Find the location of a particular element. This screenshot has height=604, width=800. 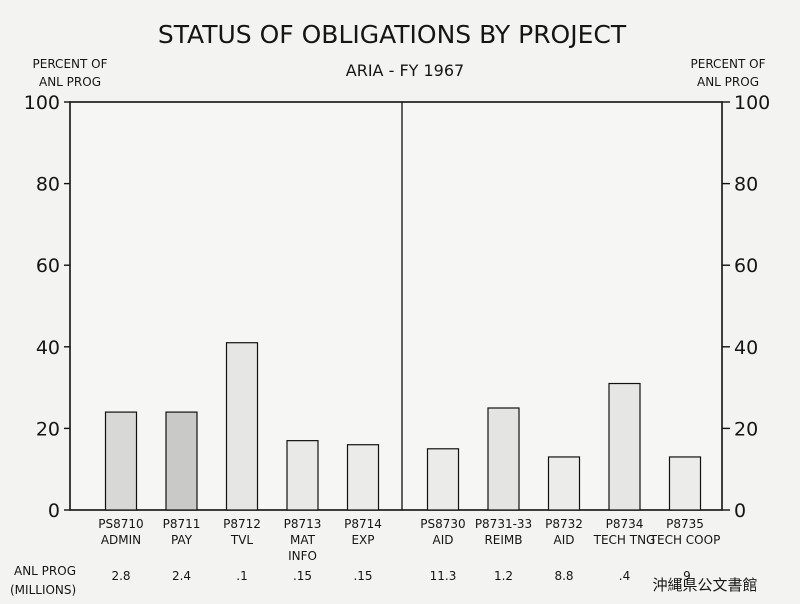

anl-prog-value: 8.8 is located at coordinates (563, 576).